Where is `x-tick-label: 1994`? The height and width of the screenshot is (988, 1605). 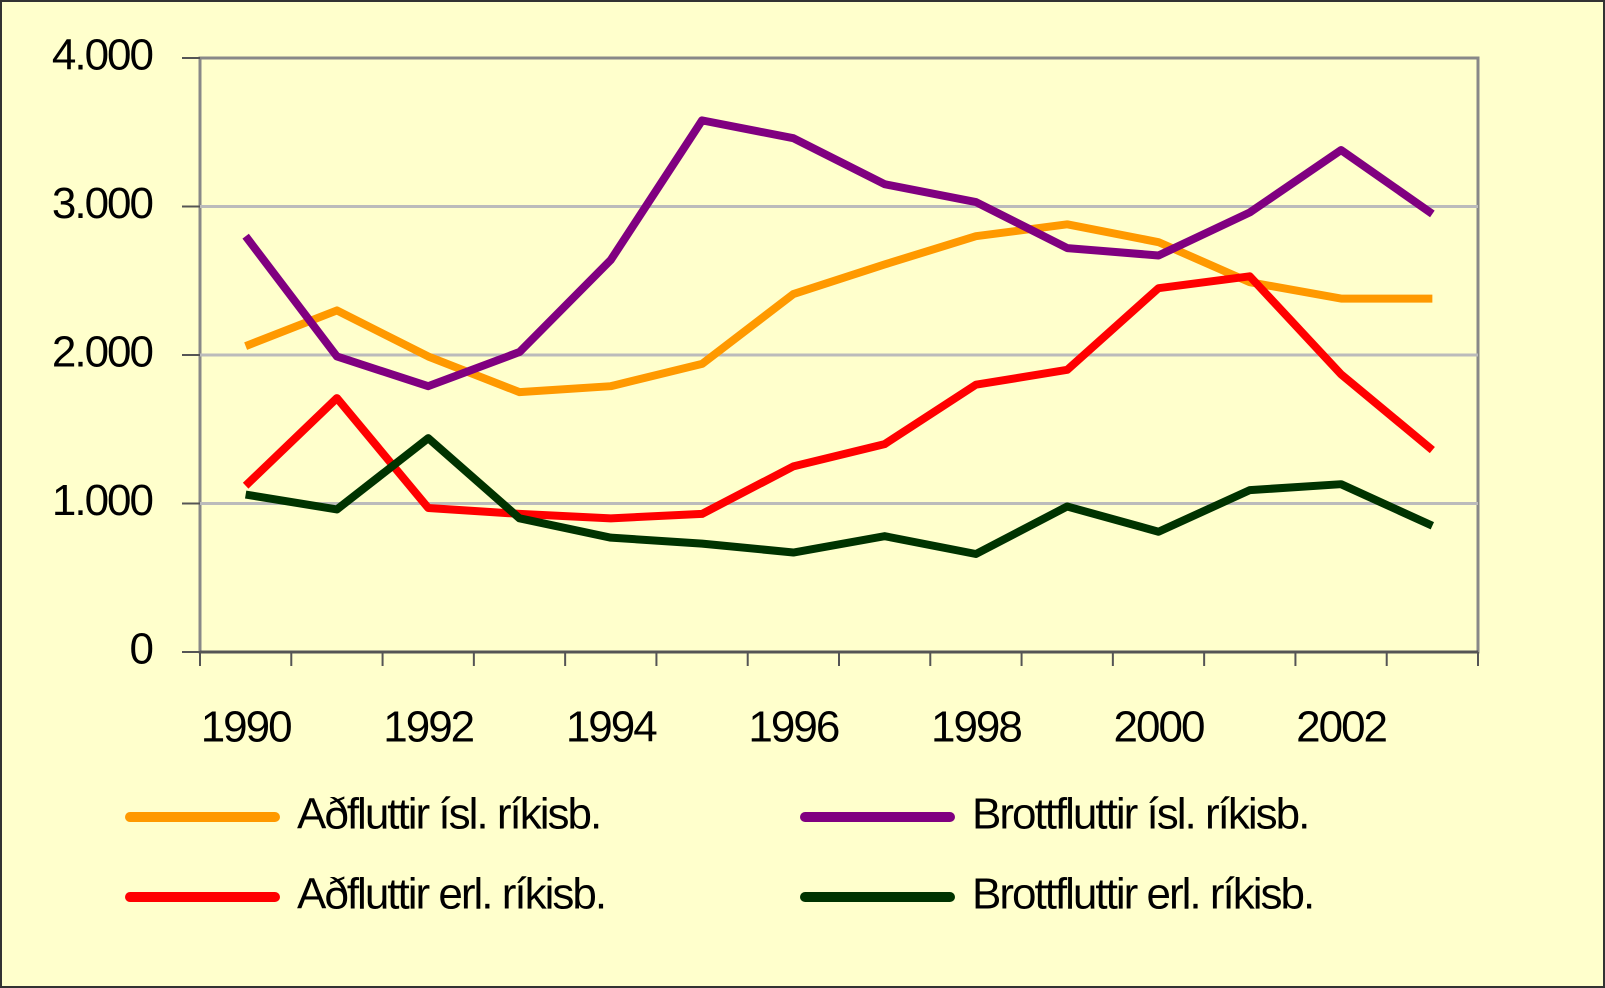 x-tick-label: 1994 is located at coordinates (611, 727).